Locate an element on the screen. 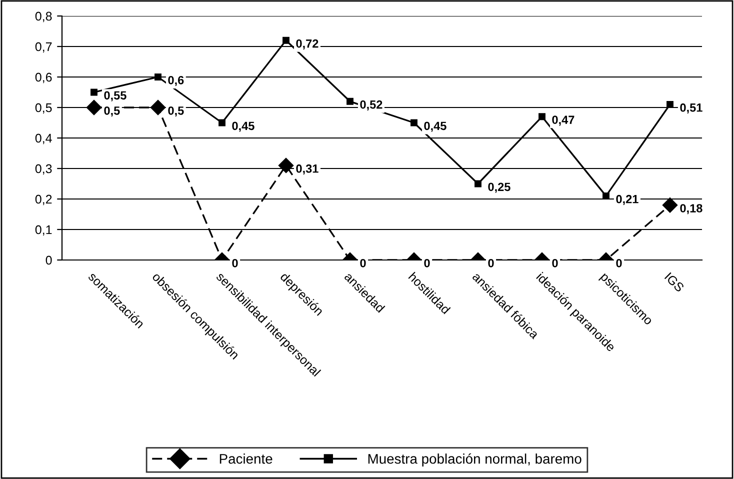 Image resolution: width=734 pixels, height=479 pixels. legend-label: Muestra población normal, baremo is located at coordinates (475, 459).